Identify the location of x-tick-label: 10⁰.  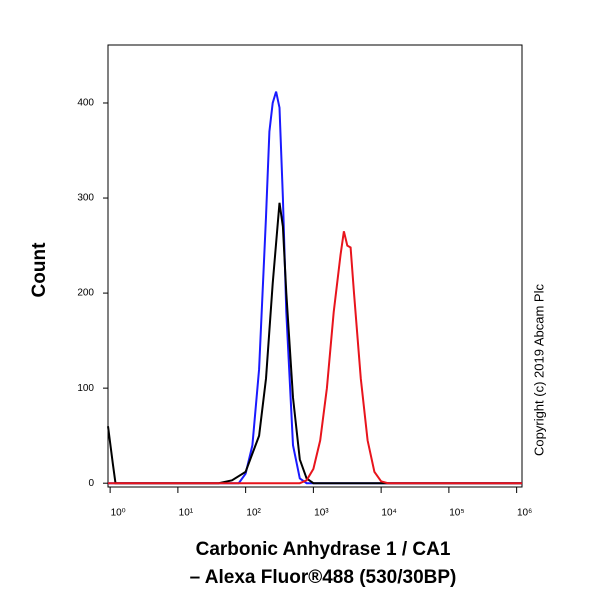
(118, 513).